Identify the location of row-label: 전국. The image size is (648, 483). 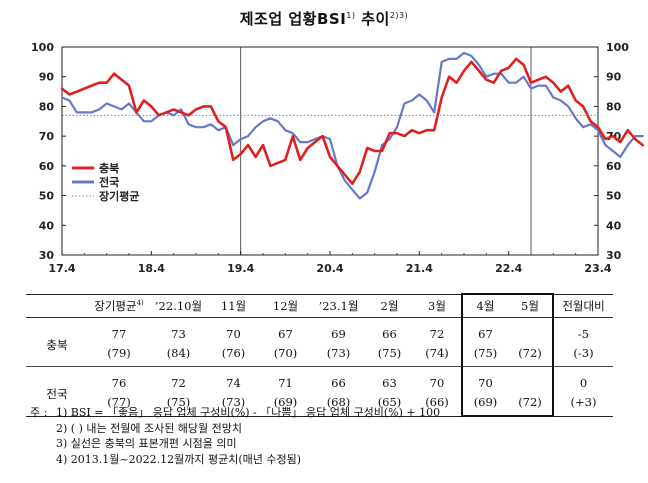
(57, 391).